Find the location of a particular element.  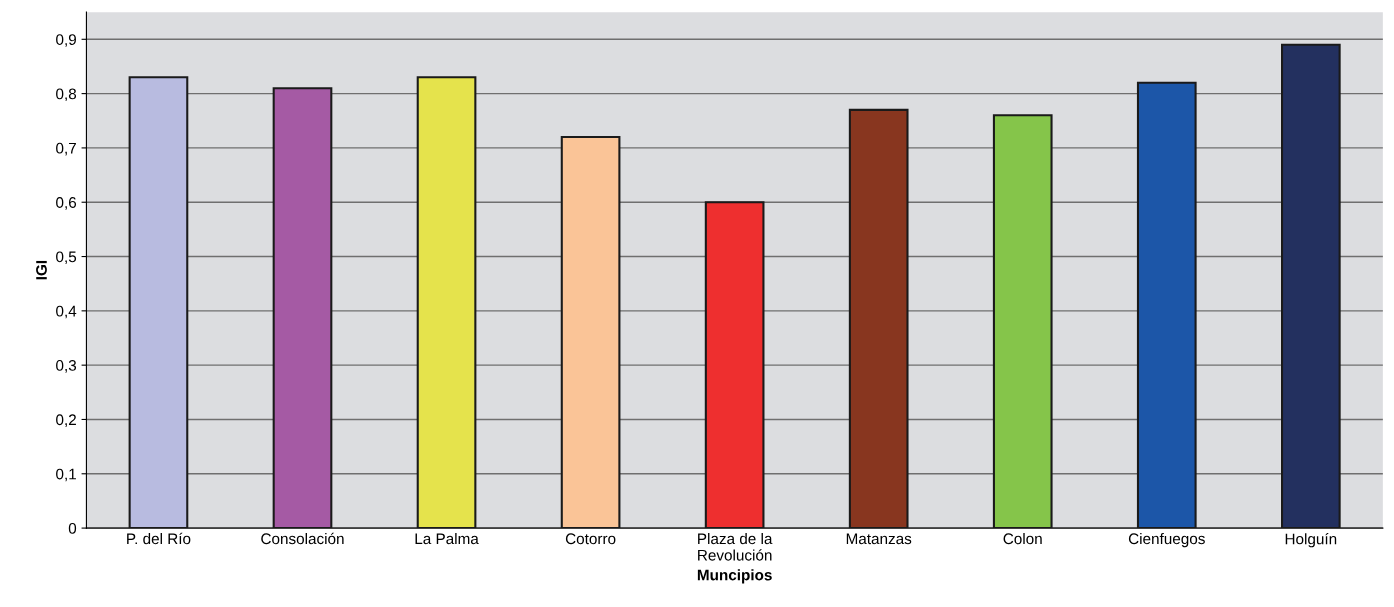

x-tick-label: Holguín is located at coordinates (1311, 540).